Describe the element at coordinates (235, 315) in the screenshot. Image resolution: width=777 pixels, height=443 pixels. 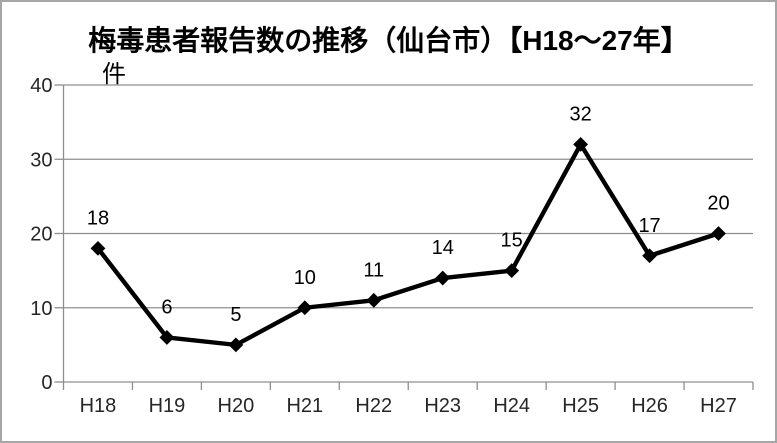
I see `data-label: 5` at that location.